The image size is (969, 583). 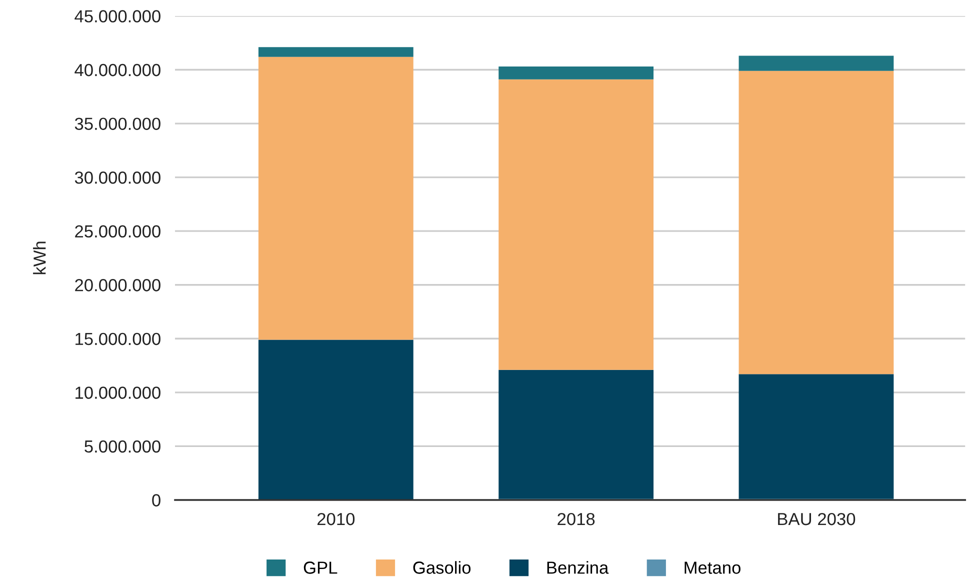 I want to click on x-tick-label: 2010, so click(x=336, y=519).